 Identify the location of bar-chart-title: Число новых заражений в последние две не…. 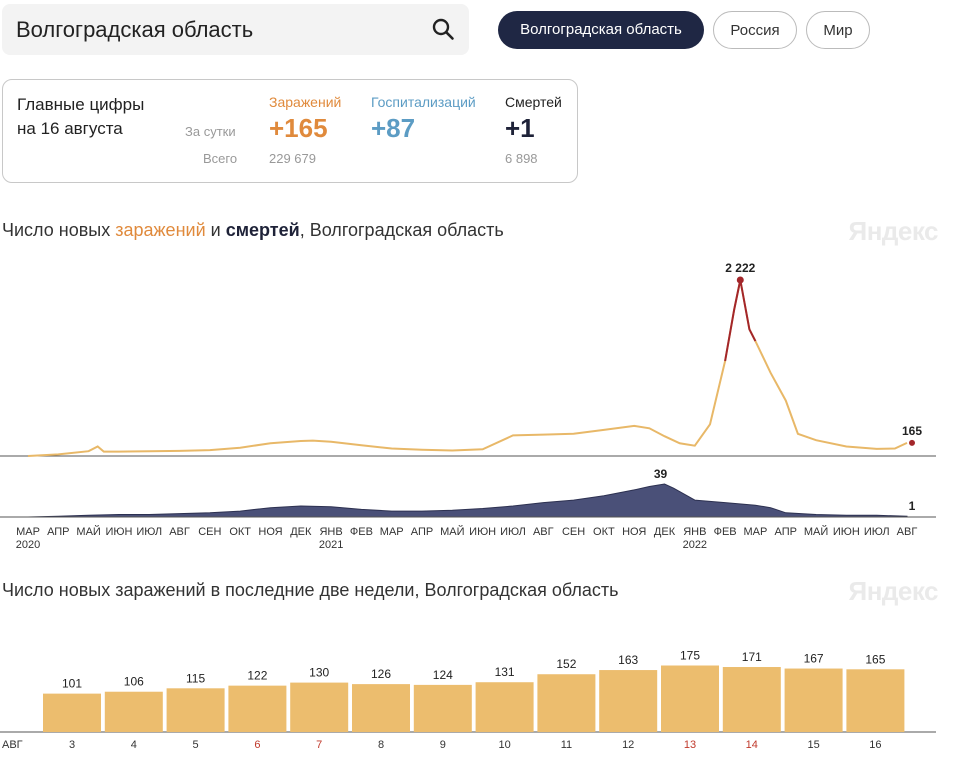
(310, 590).